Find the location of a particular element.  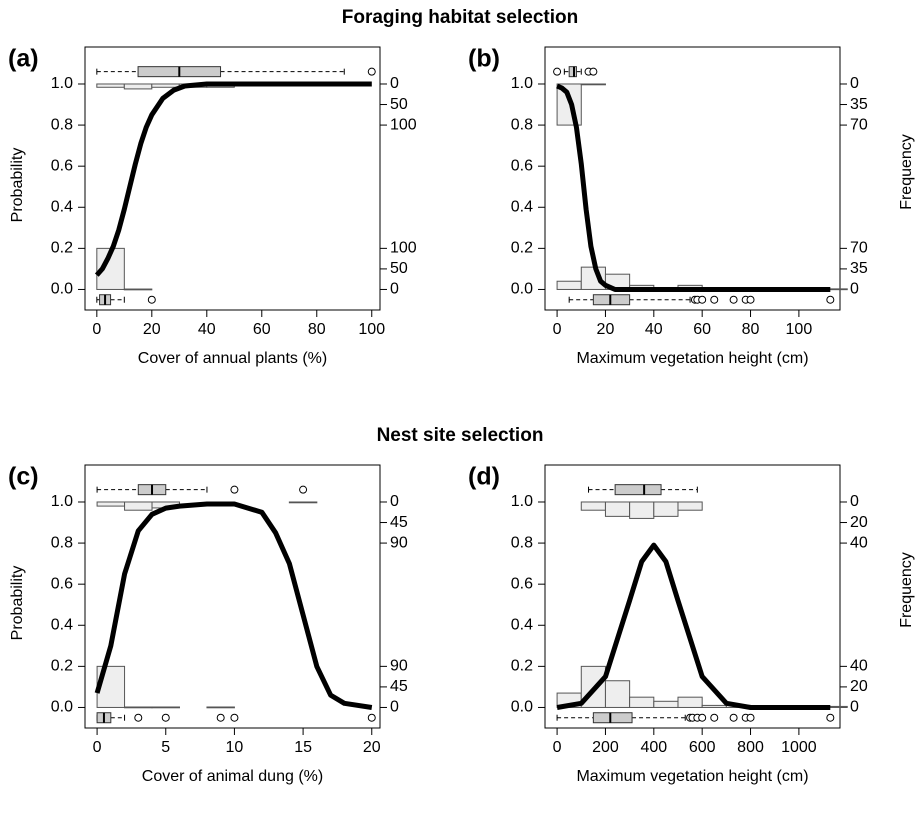

panel-label: (c) is located at coordinates (23, 477).